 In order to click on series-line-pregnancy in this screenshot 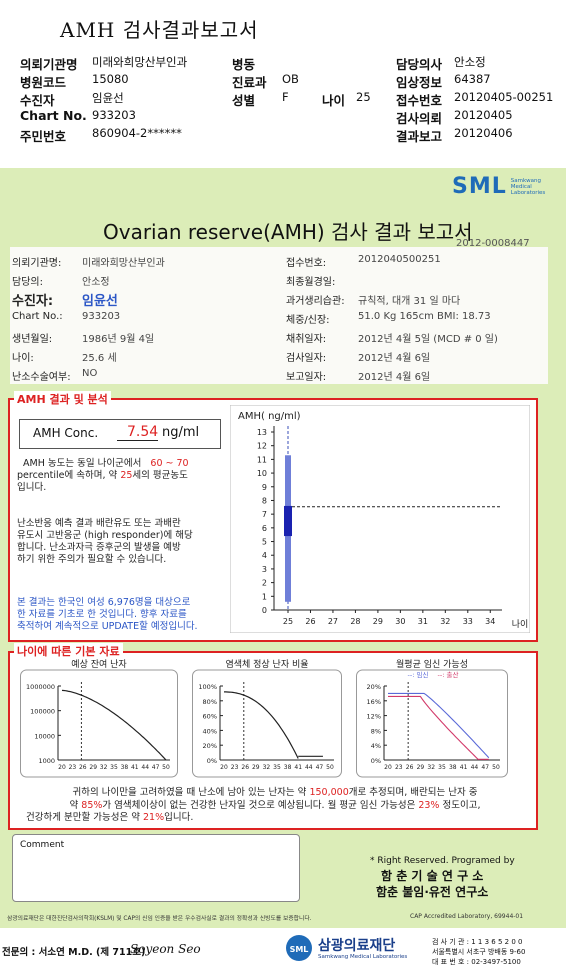, I will do `click(439, 725)`.